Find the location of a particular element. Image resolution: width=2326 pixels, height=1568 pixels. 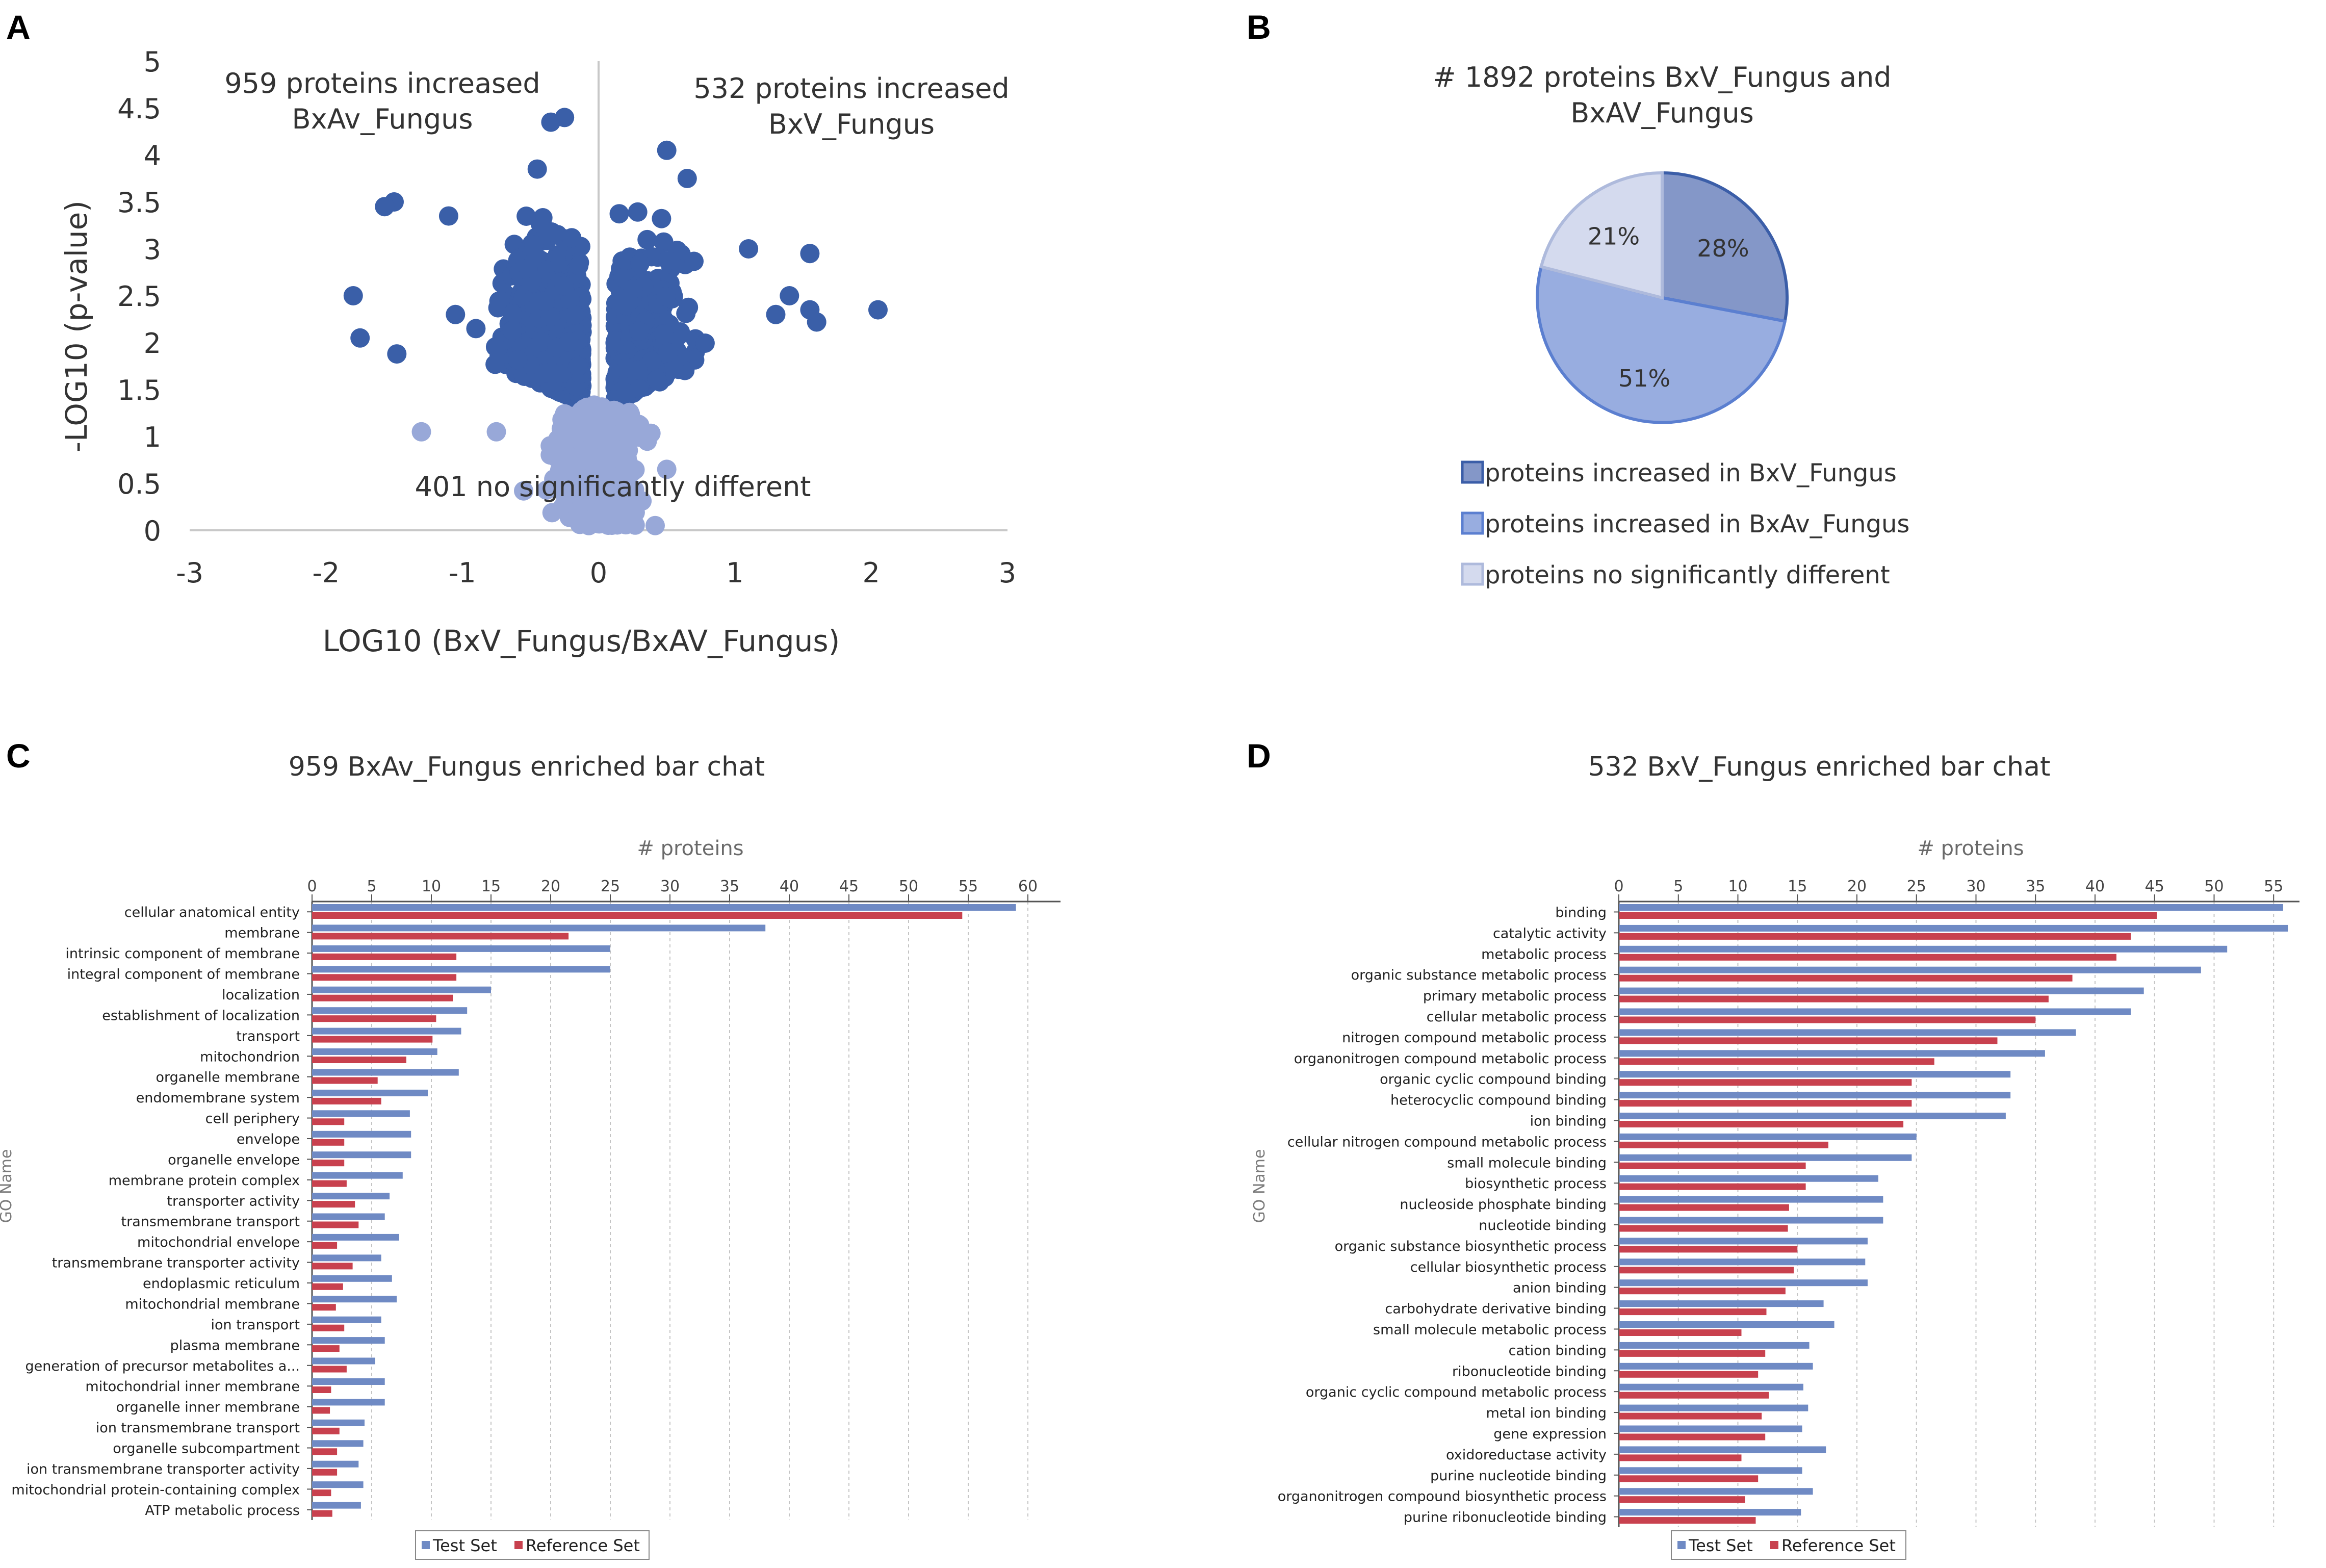

category-label: membrane protein complex is located at coordinates (204, 1181).